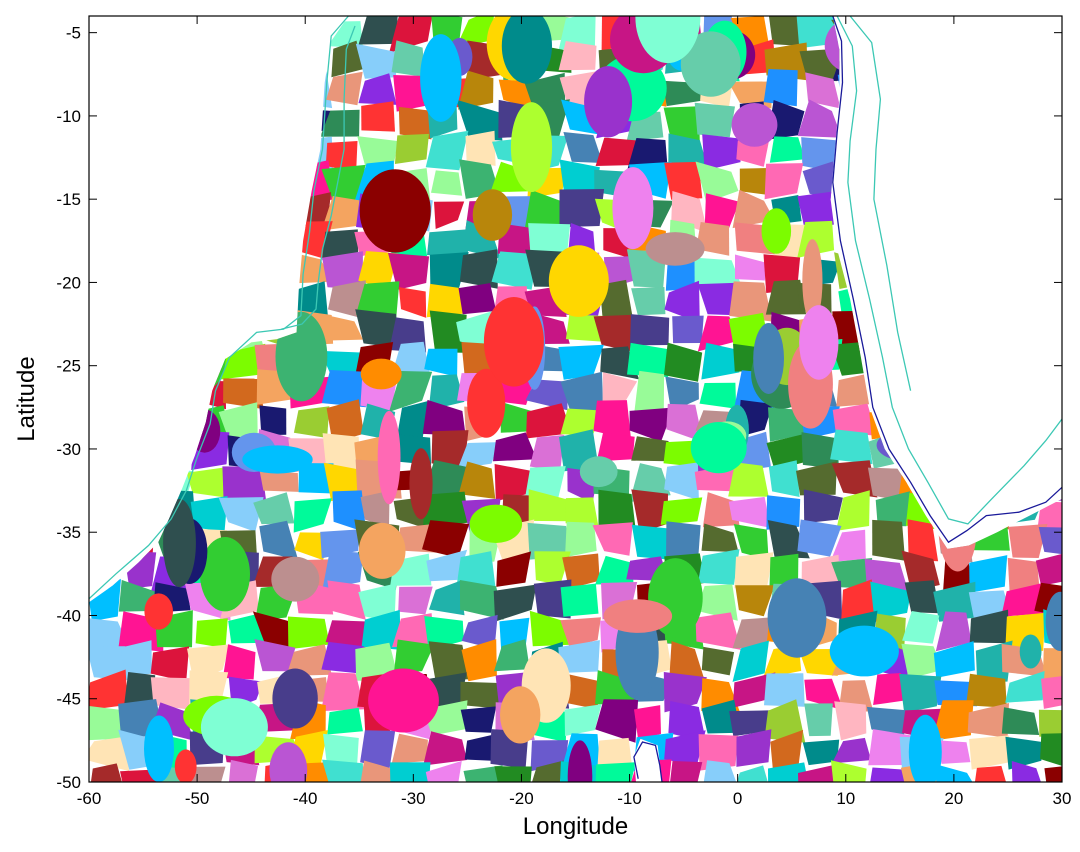 The image size is (1080, 852). I want to click on x-tick-label: -60, so click(89, 798).